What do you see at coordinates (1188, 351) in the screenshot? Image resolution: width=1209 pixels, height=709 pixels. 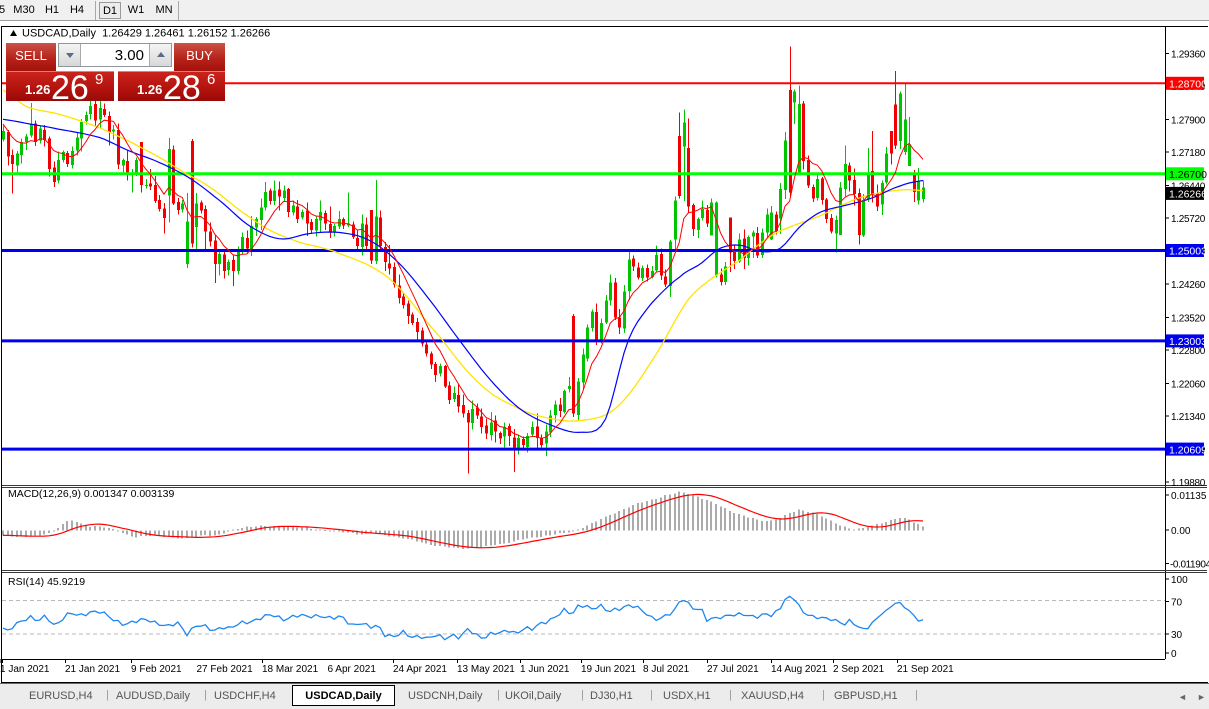 I see `svg-text: 1.22800` at bounding box center [1188, 351].